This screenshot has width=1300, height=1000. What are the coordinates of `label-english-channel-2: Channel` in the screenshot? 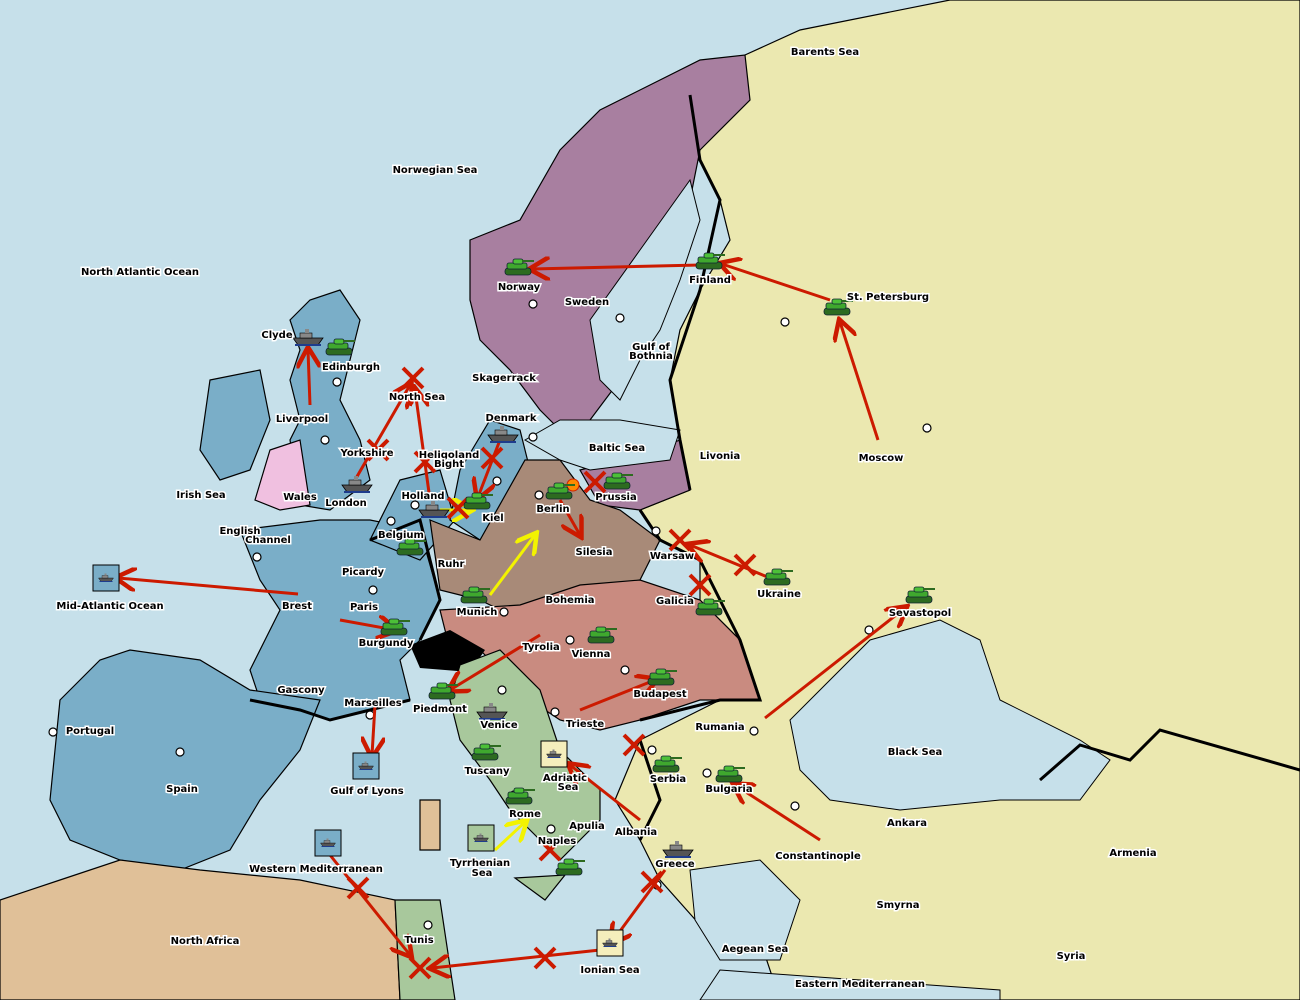 It's located at (268, 540).